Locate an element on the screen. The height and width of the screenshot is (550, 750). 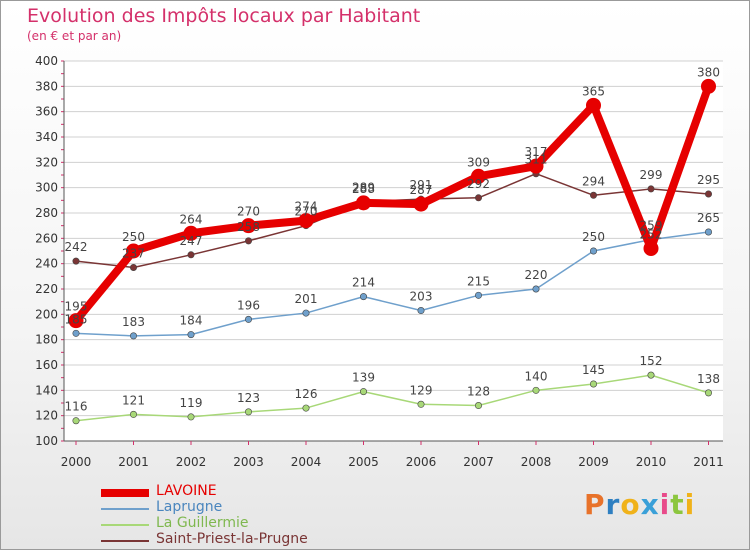
series-line is located at coordinates (392, 398).